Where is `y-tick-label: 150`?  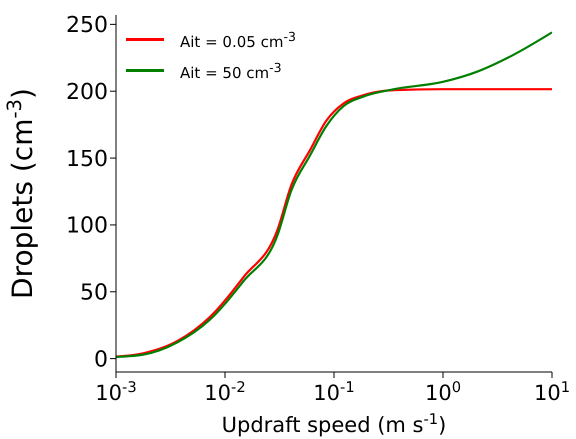 y-tick-label: 150 is located at coordinates (87, 159).